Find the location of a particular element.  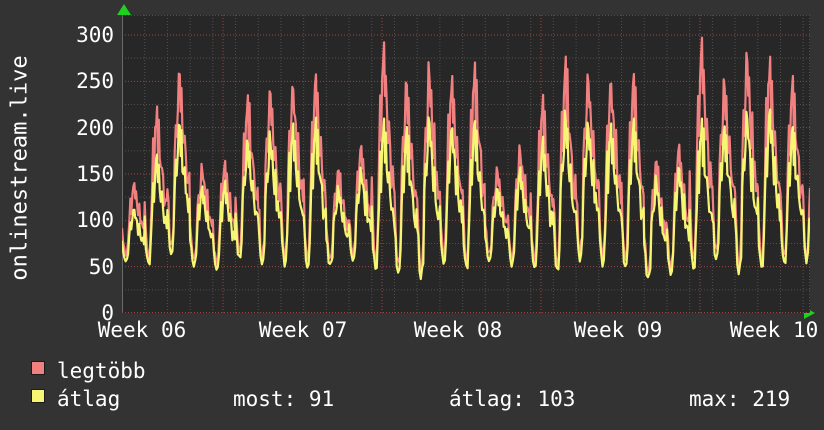

y-tick-label: 100 is located at coordinates (95, 220).